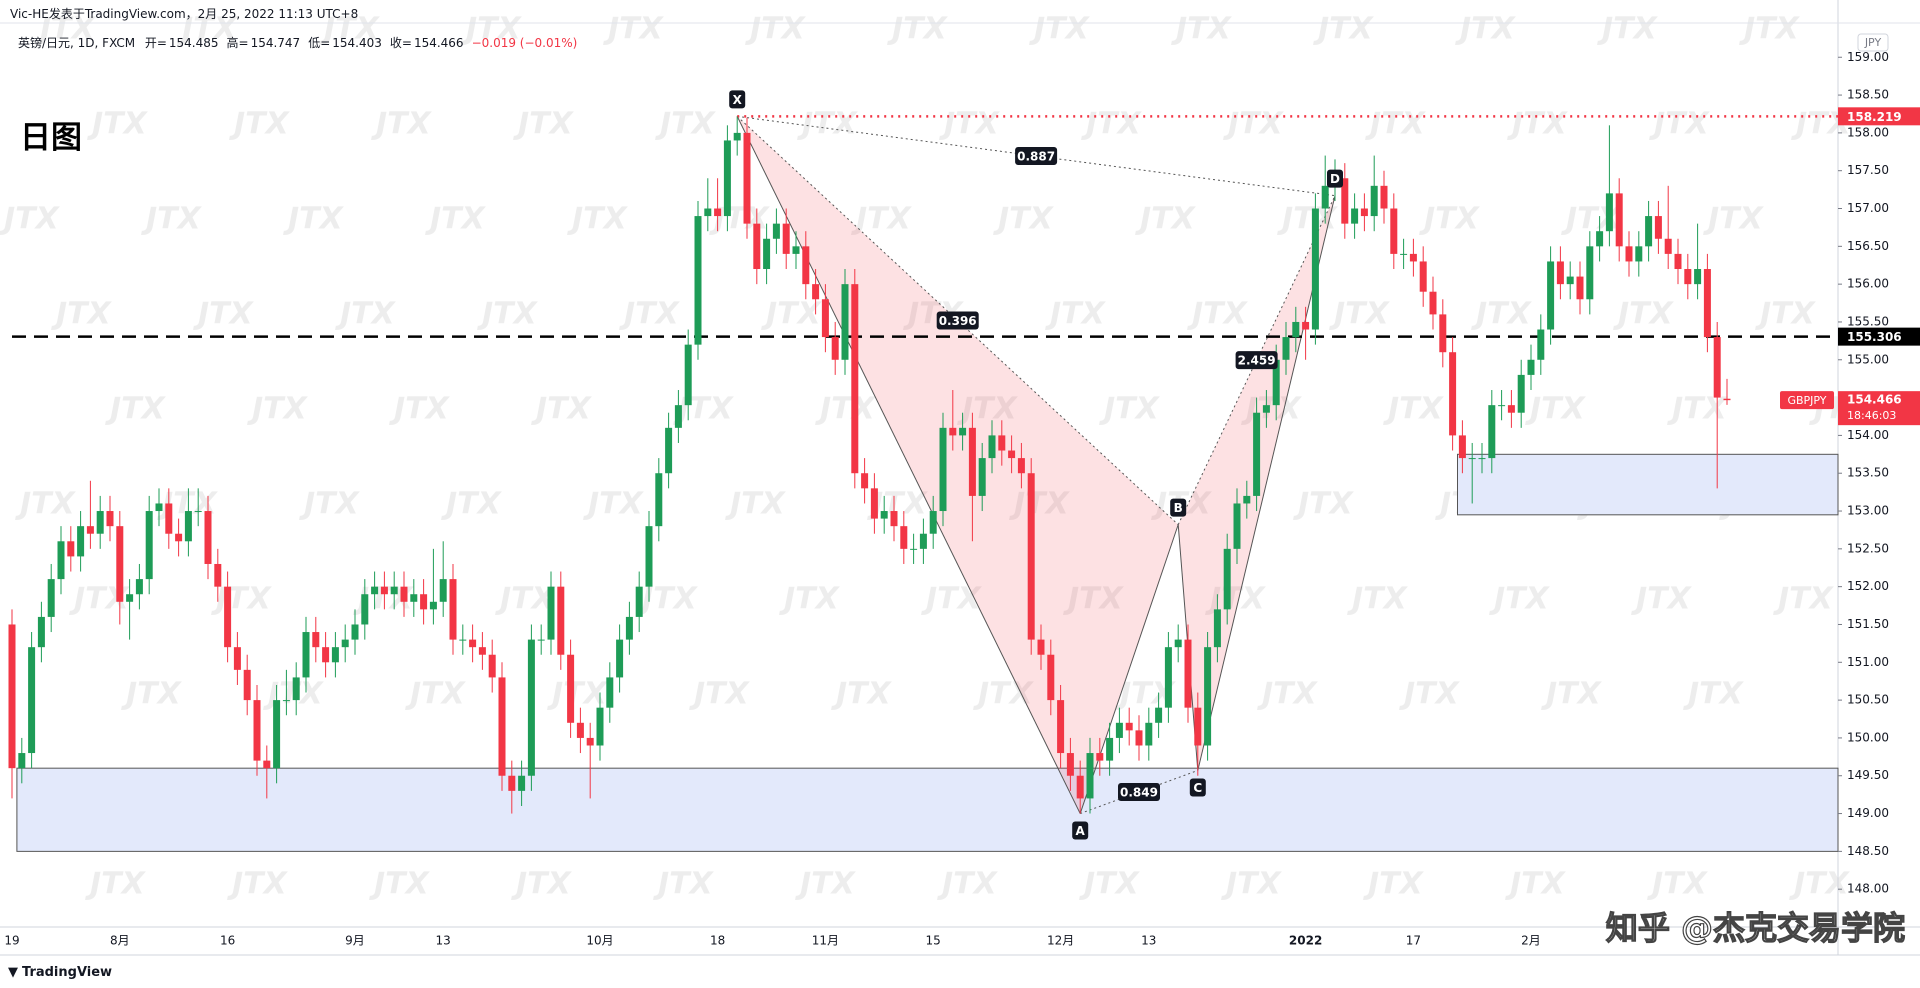  What do you see at coordinates (1873, 42) in the screenshot?
I see `unit-label: JPY` at bounding box center [1873, 42].